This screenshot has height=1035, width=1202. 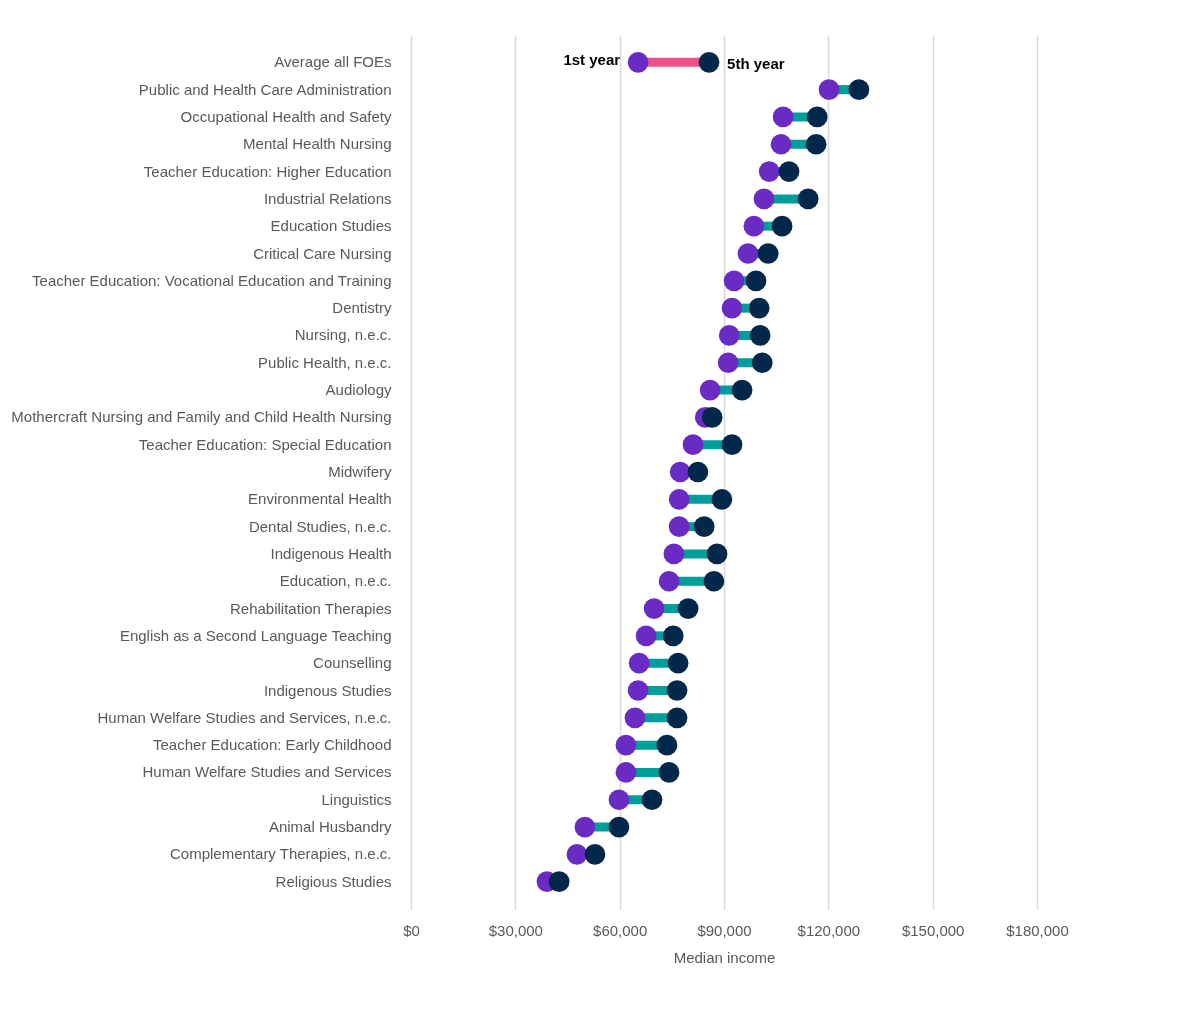 I want to click on y-tick-label: Teacher Education: Early Childhood, so click(x=272, y=745).